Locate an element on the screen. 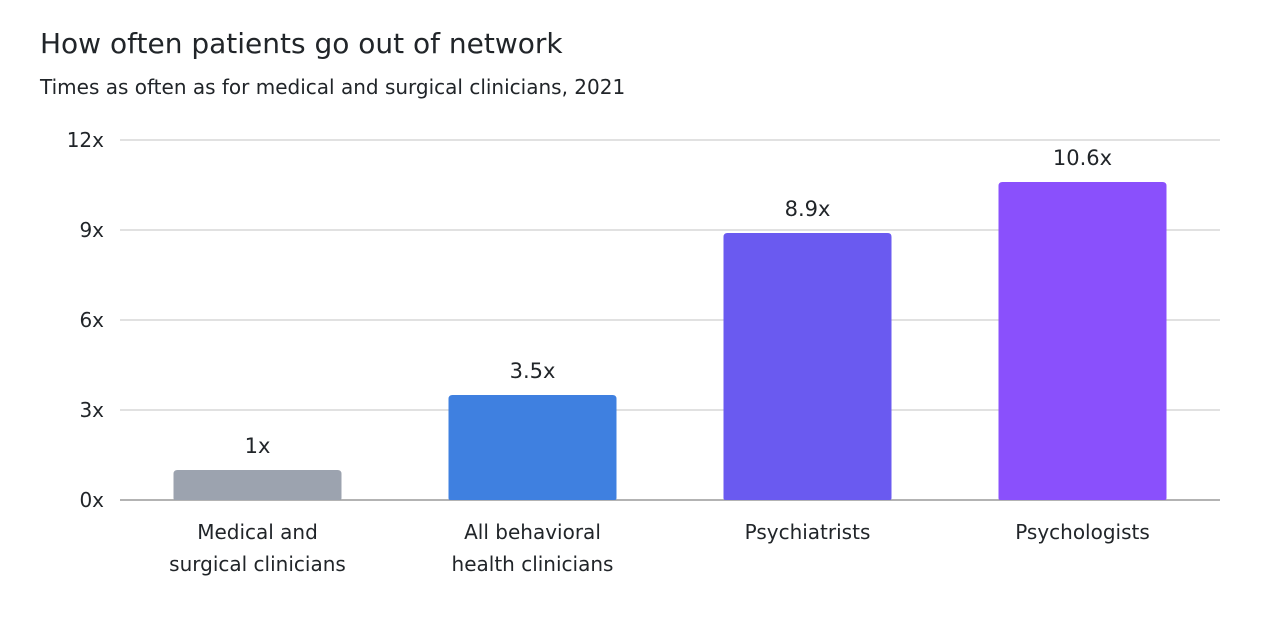 The height and width of the screenshot is (640, 1280). chart-title: How often patients go out of network is located at coordinates (301, 43).